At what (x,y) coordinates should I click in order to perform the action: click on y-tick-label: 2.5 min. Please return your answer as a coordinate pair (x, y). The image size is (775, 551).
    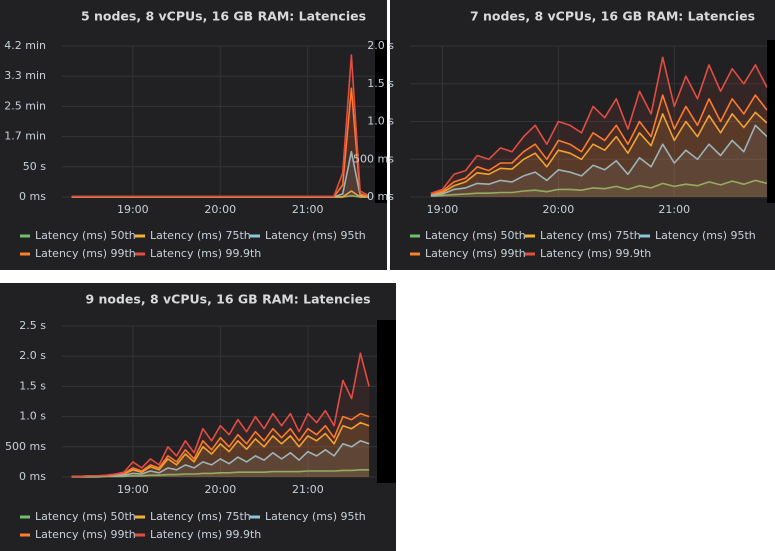
    Looking at the image, I should click on (25, 105).